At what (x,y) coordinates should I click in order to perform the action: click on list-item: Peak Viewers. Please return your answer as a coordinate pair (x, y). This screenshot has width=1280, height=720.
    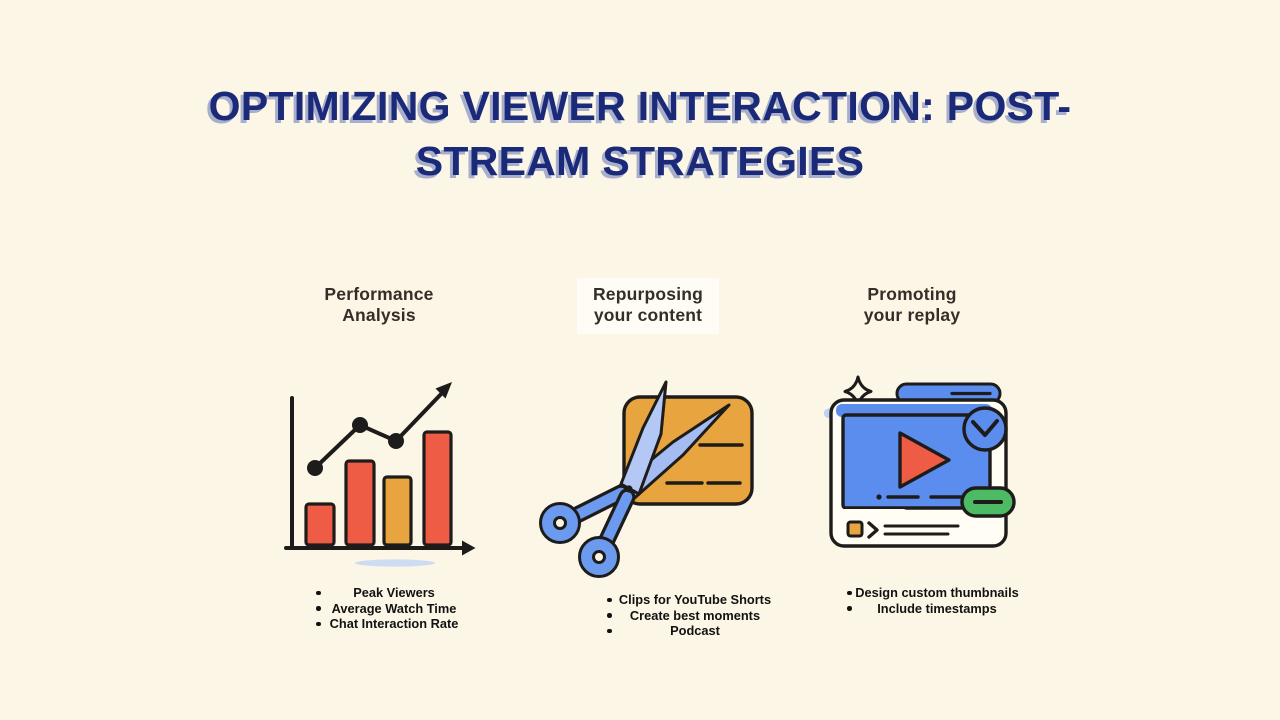
    Looking at the image, I should click on (394, 593).